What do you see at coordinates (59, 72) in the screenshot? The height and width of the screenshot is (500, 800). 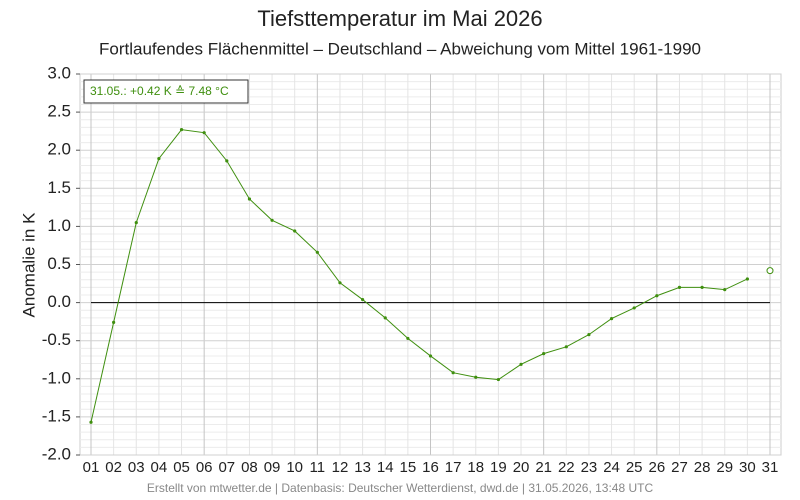 I see `y-tick-label: 3.0` at bounding box center [59, 72].